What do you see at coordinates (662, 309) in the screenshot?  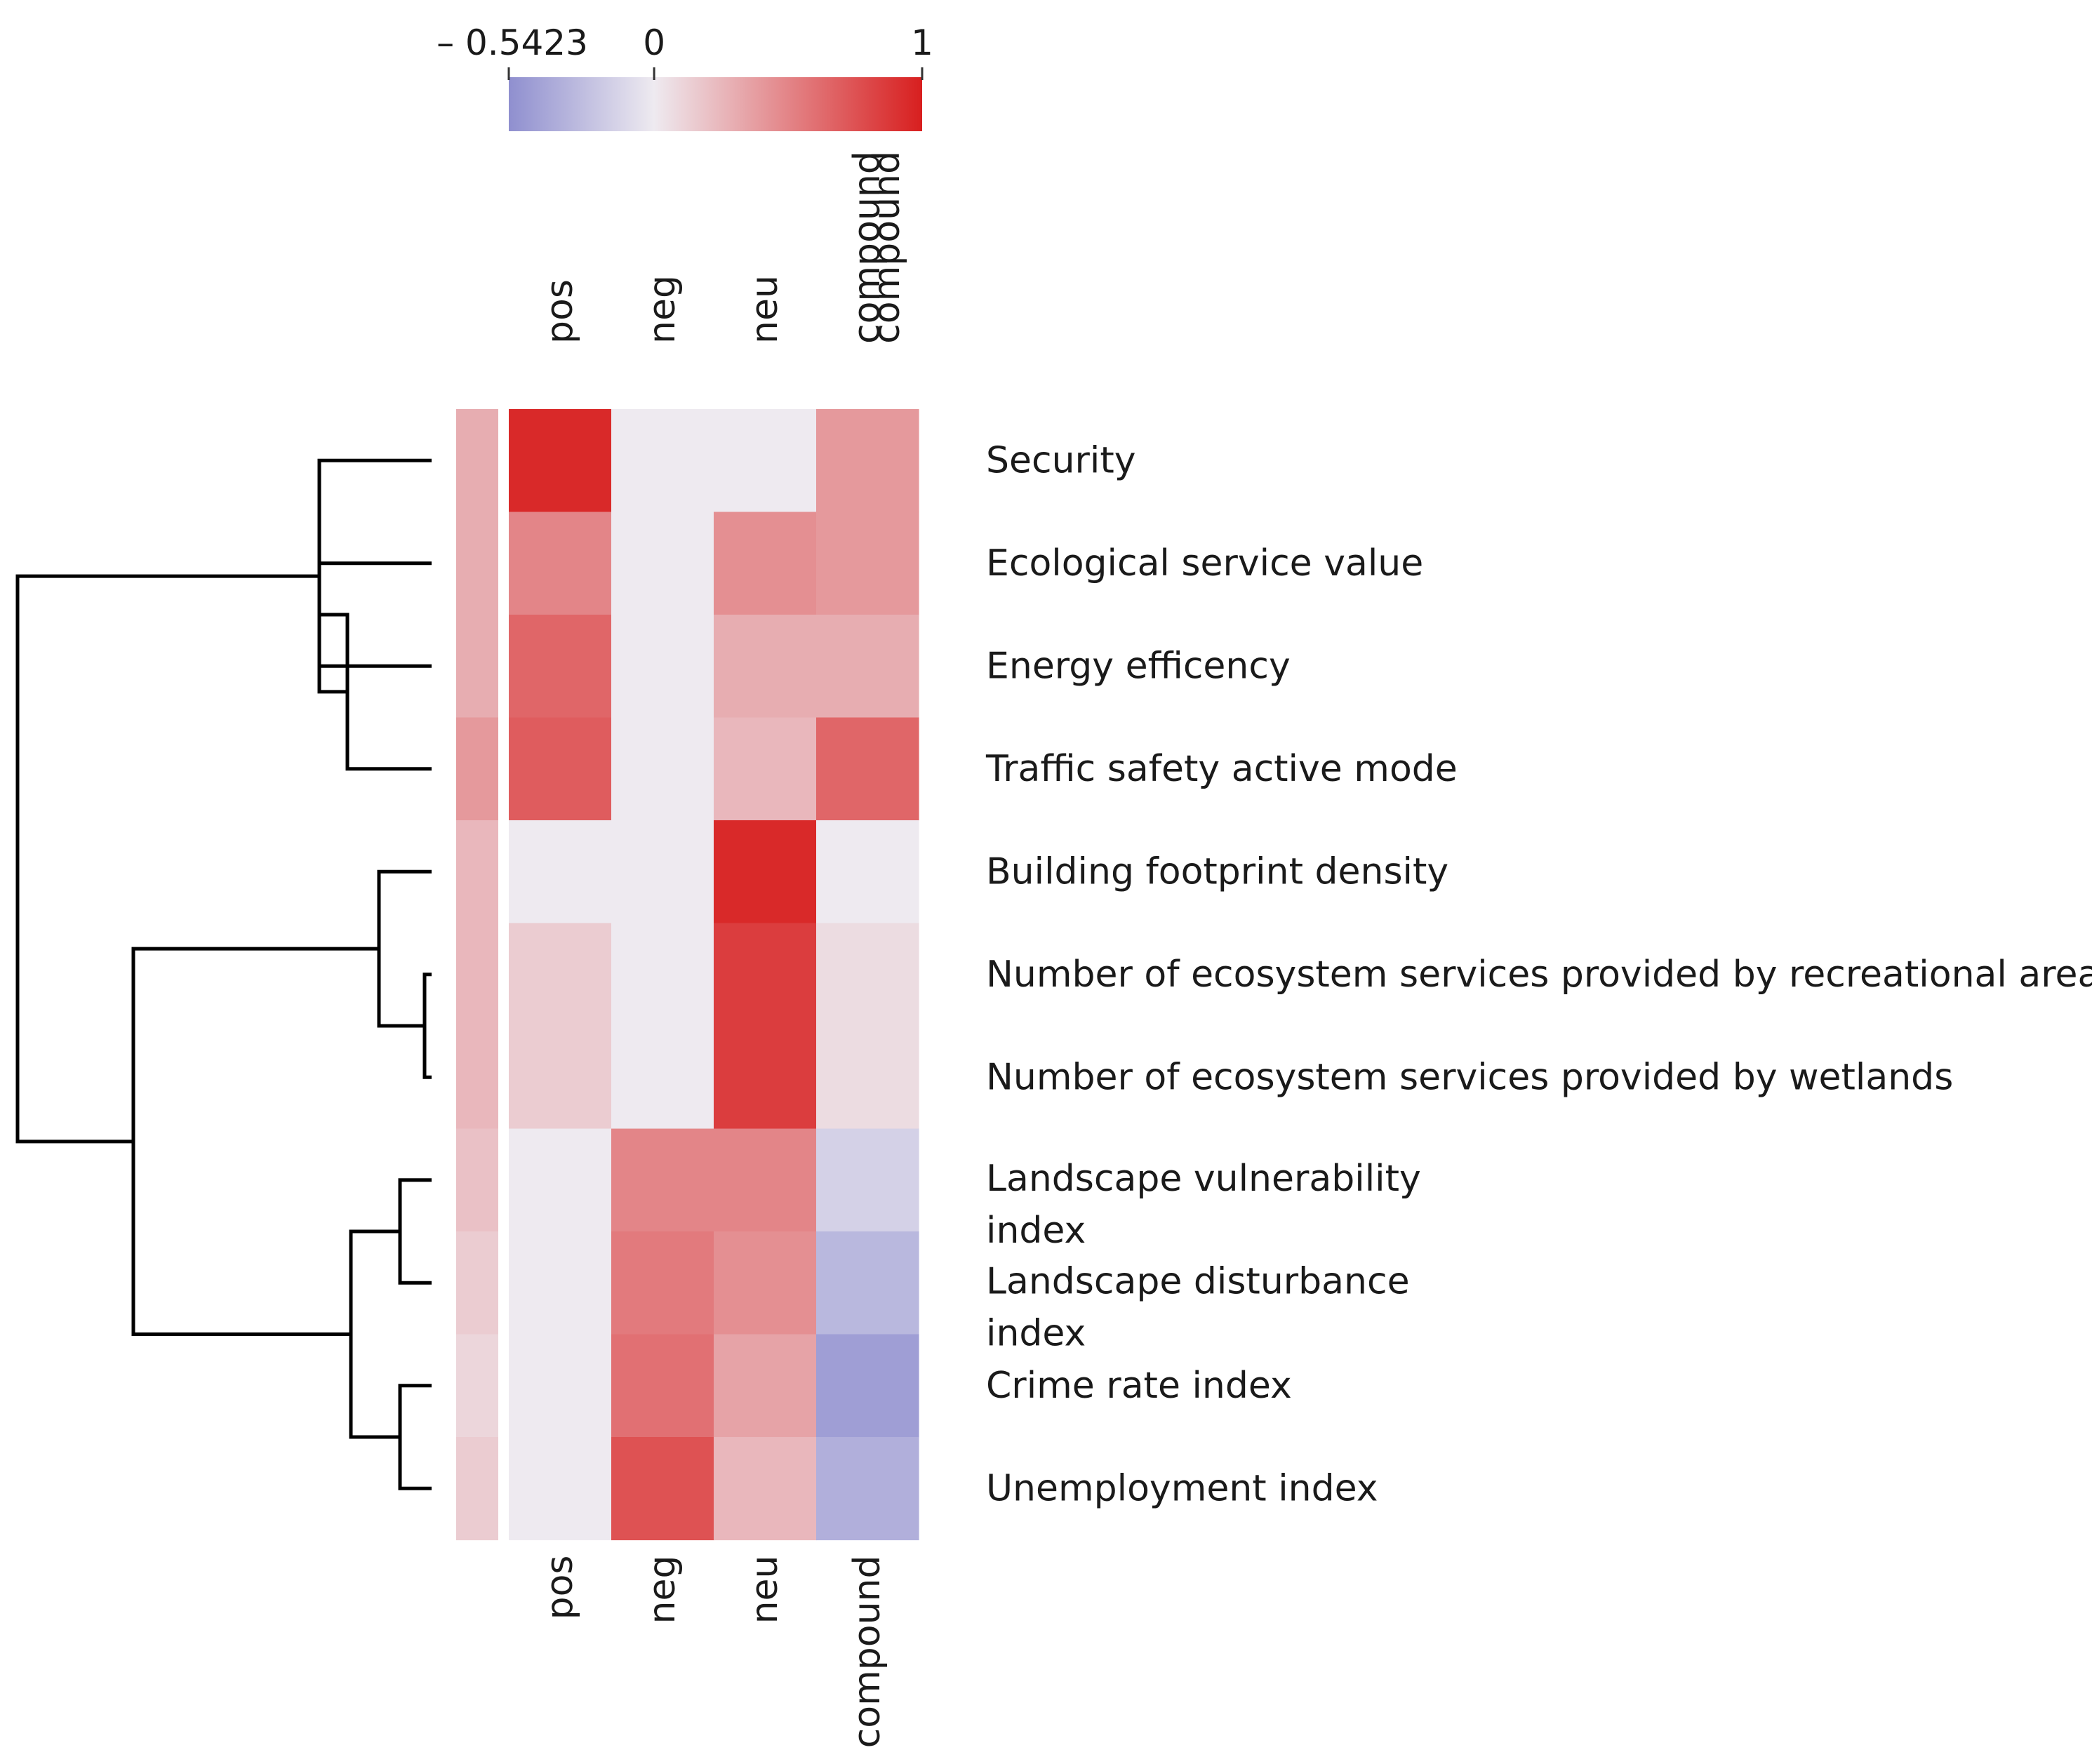 I see `column-label-top-neg: neg` at bounding box center [662, 309].